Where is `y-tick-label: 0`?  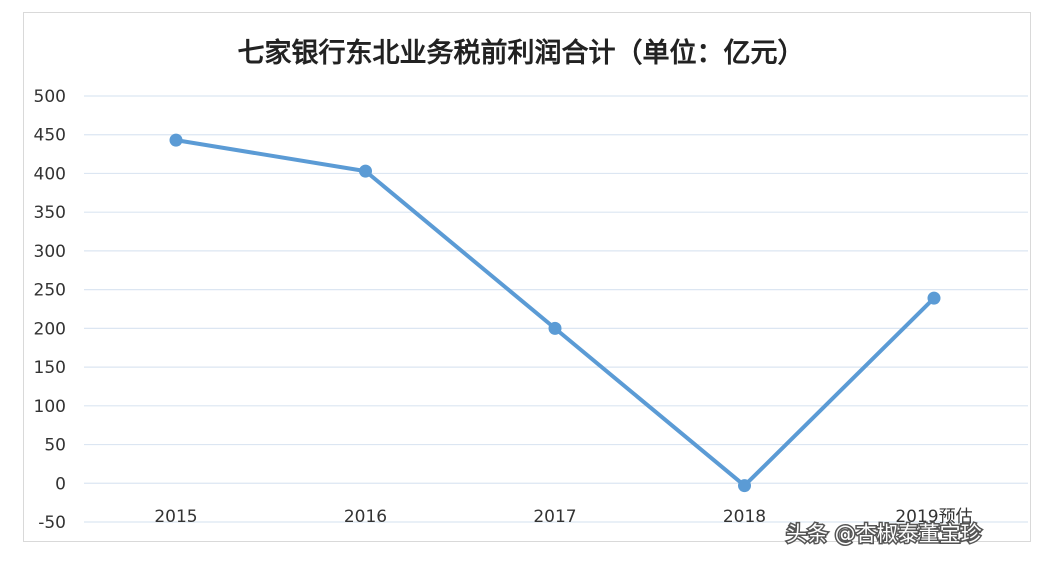
y-tick-label: 0 is located at coordinates (60, 484).